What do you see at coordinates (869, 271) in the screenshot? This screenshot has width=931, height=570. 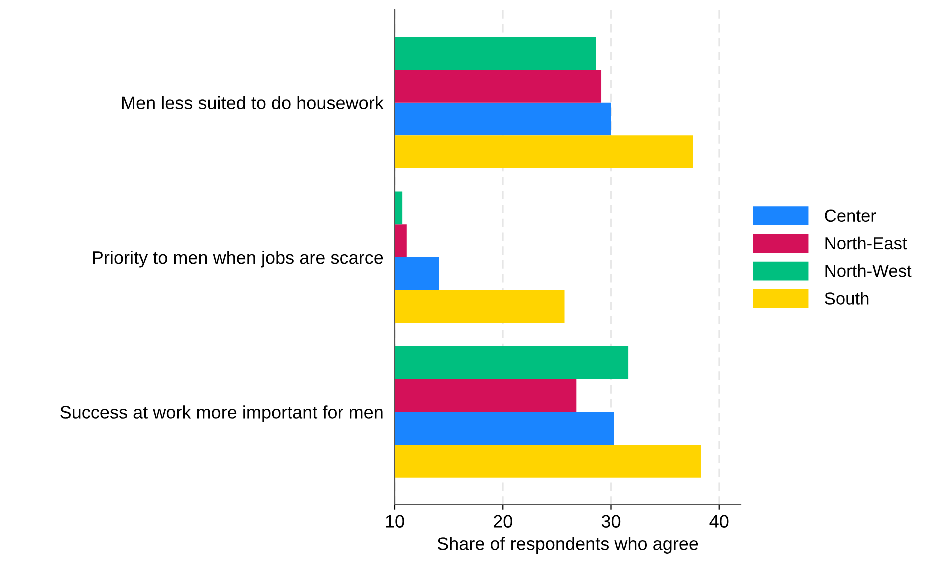 I see `legend-label: North-West` at bounding box center [869, 271].